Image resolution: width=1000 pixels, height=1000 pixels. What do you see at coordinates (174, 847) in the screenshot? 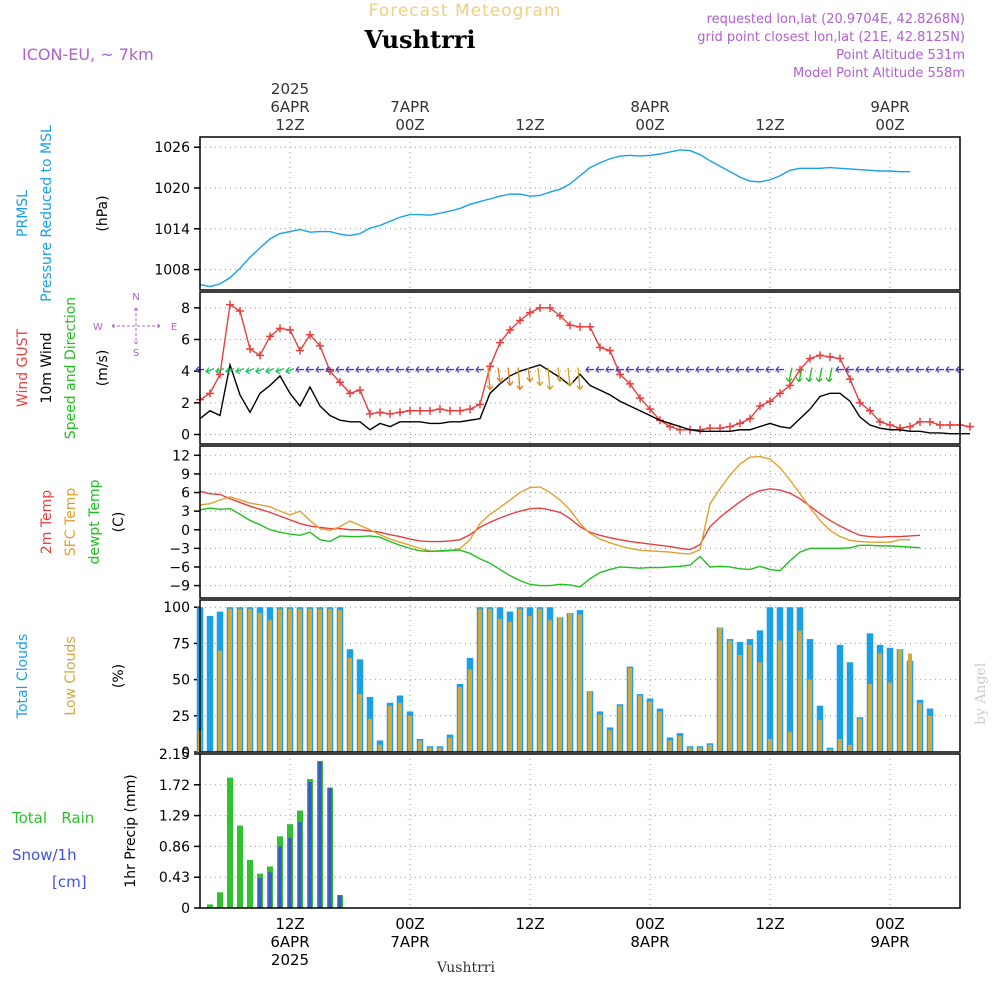
I see `y-tick-label: 0.86` at bounding box center [174, 847].